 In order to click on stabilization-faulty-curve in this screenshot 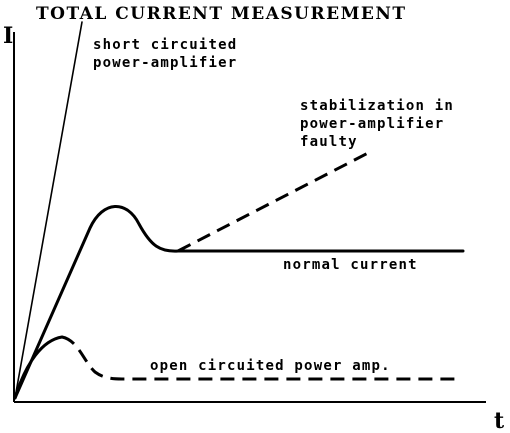, I will do `click(274, 201)`.